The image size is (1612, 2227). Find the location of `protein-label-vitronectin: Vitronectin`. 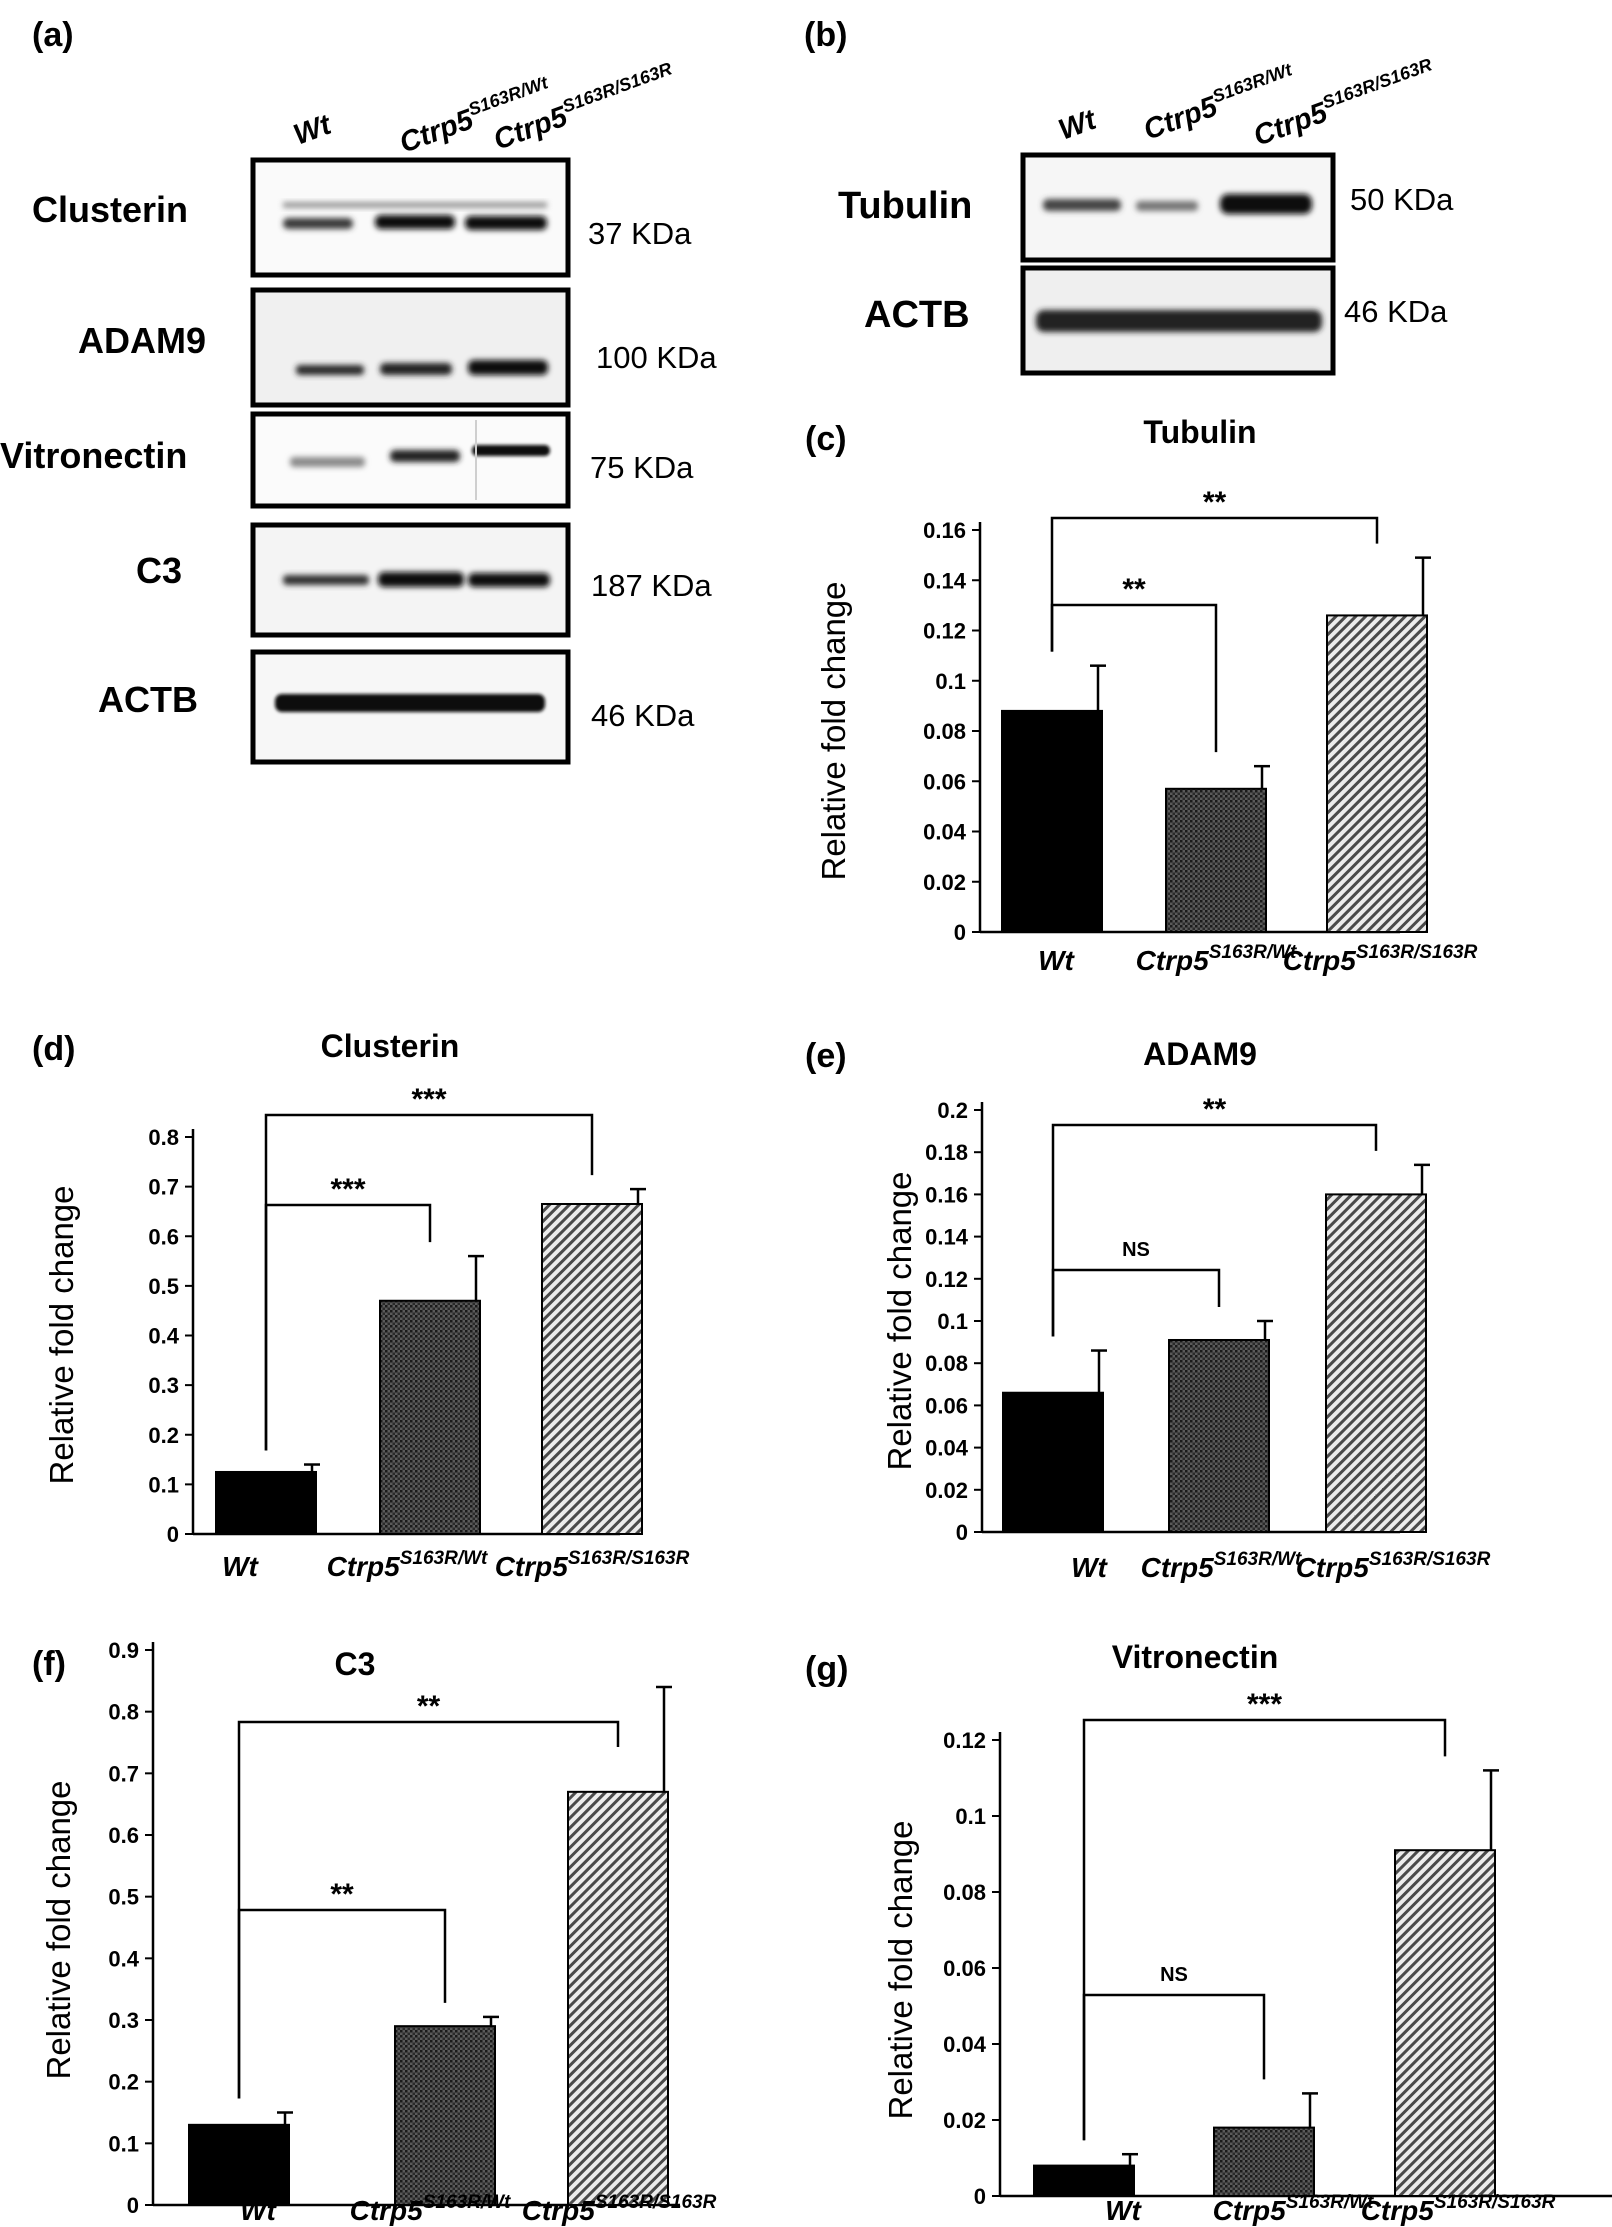

protein-label-vitronectin: Vitronectin is located at coordinates (93, 455).